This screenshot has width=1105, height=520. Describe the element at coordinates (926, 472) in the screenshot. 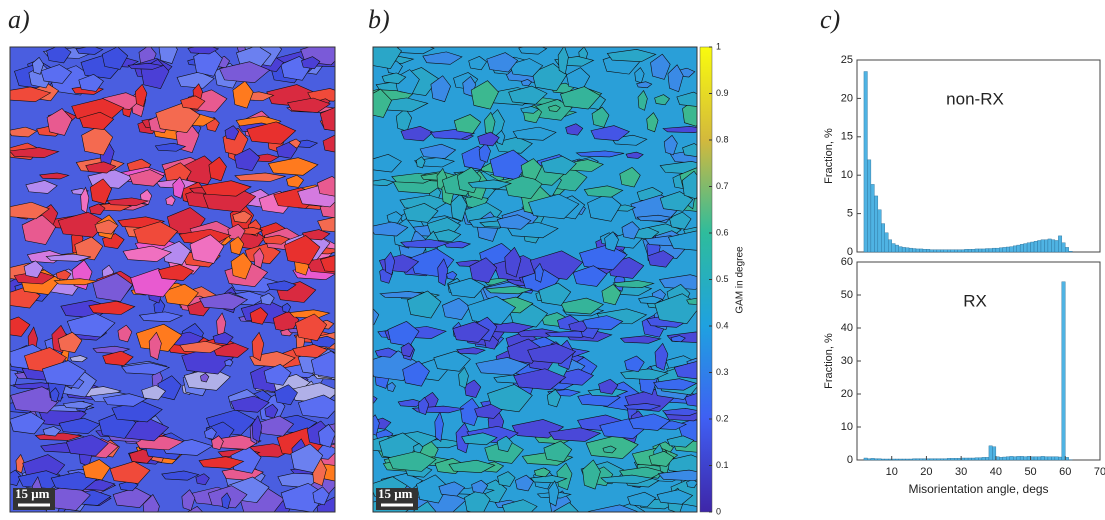

I see `x-tick-label: 20` at that location.